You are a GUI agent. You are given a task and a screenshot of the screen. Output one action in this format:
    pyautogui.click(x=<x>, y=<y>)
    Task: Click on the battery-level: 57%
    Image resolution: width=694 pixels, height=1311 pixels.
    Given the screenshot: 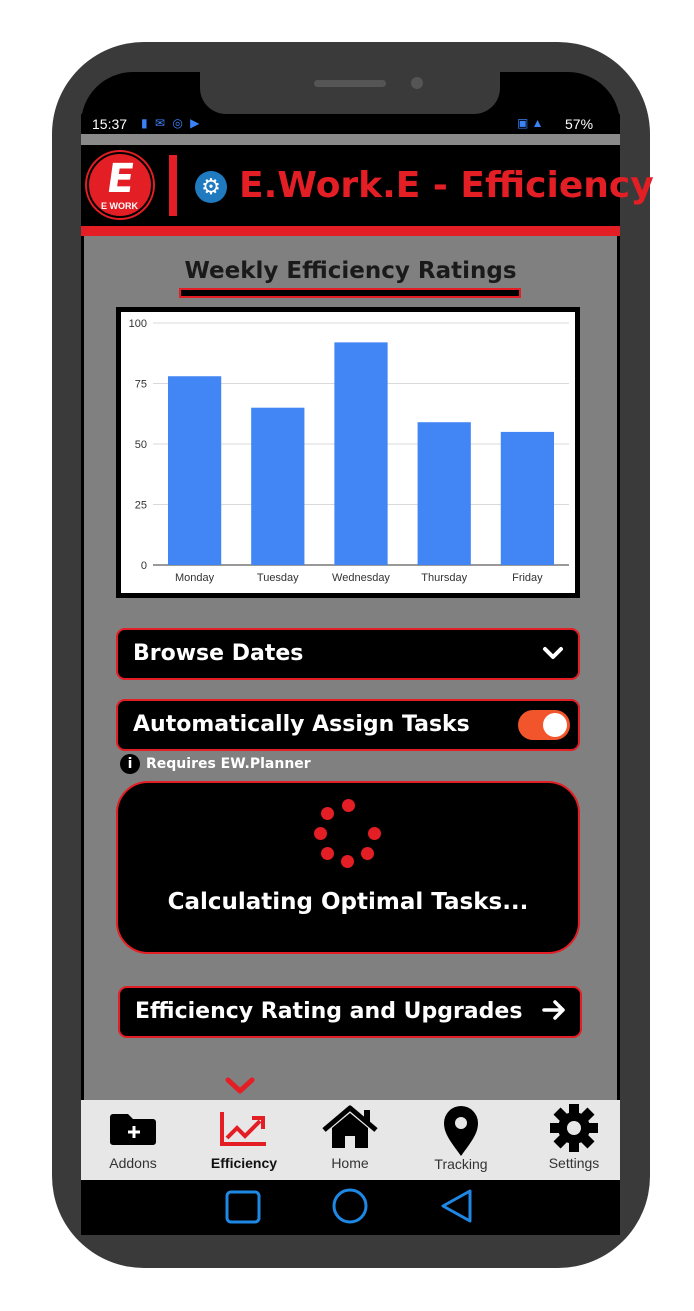 What is the action you would take?
    pyautogui.click(x=579, y=124)
    